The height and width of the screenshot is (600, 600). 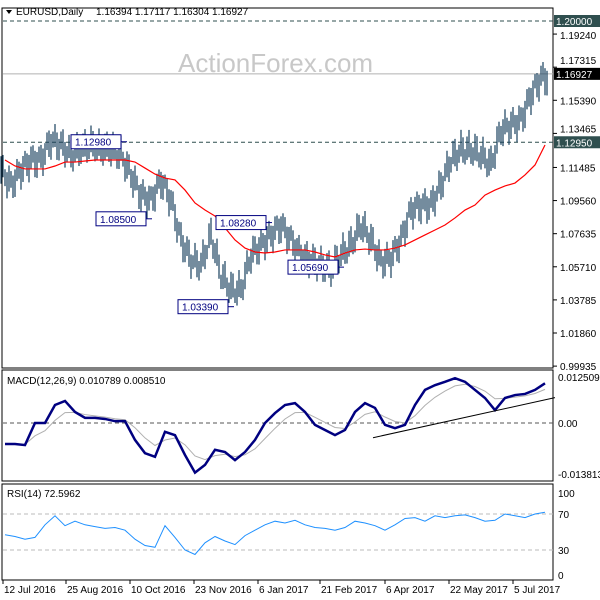 I want to click on x-tick-label: 21 Feb 2017, so click(x=349, y=590).